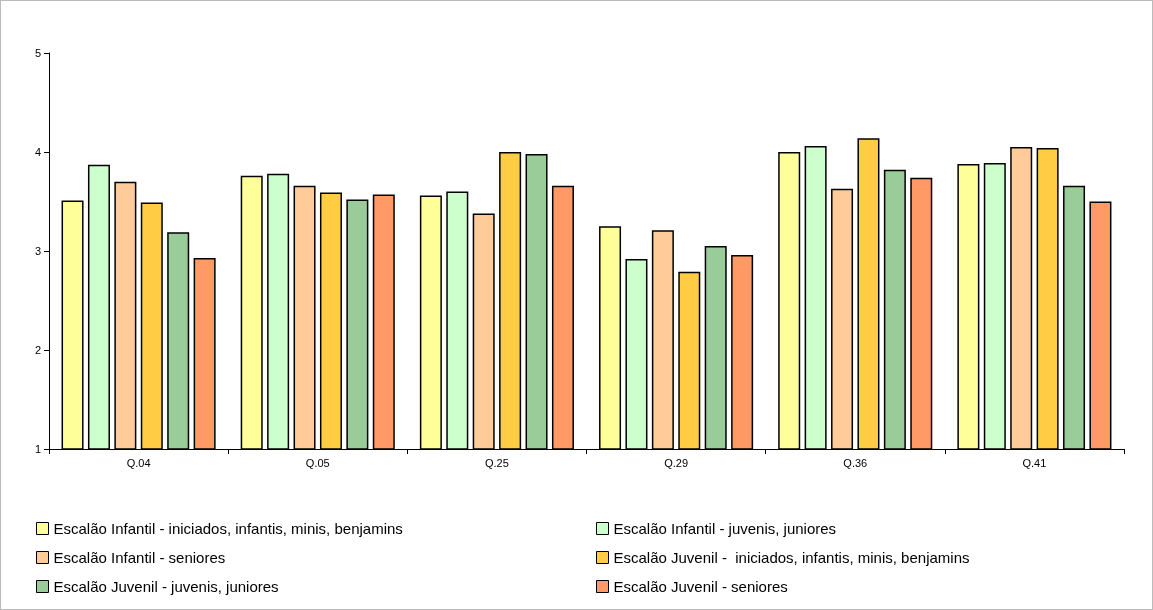 This screenshot has width=1153, height=610. Describe the element at coordinates (166, 586) in the screenshot. I see `legend-label: Escalão Juvenil - juvenis, juniores` at that location.